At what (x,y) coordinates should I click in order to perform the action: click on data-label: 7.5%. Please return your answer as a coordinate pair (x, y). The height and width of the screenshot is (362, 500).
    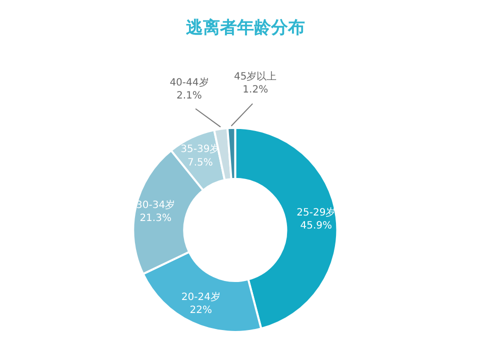
    Looking at the image, I should click on (200, 162).